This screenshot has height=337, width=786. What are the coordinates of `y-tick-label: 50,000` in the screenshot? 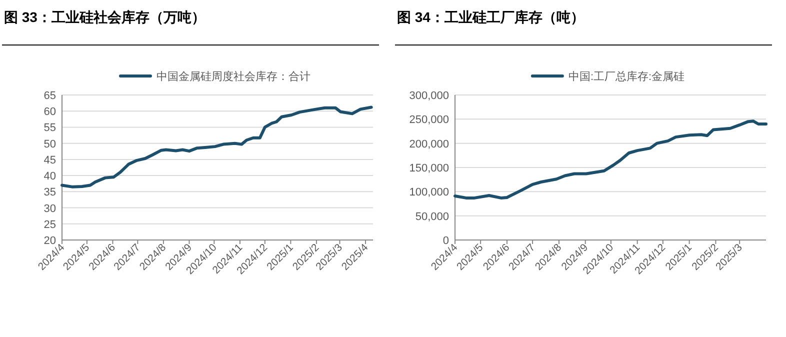 It's located at (432, 216).